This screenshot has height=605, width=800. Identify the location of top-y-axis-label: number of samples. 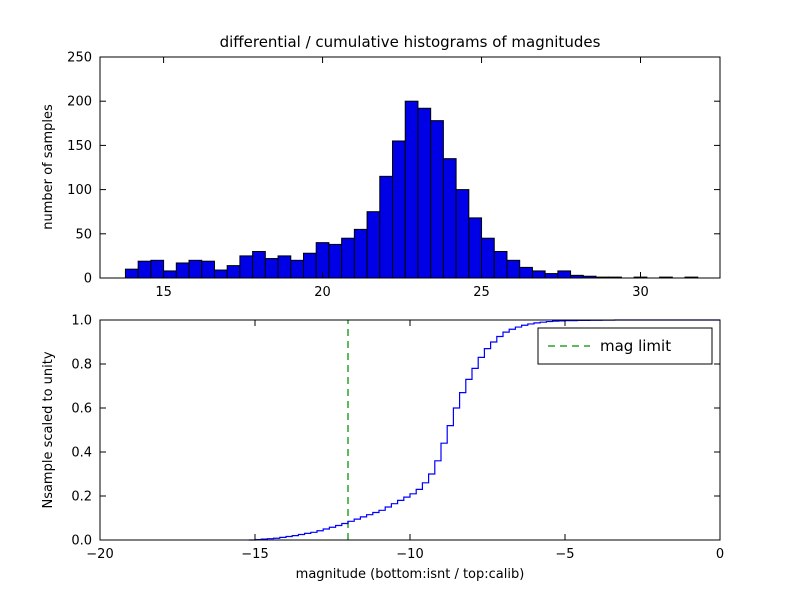
(48, 167).